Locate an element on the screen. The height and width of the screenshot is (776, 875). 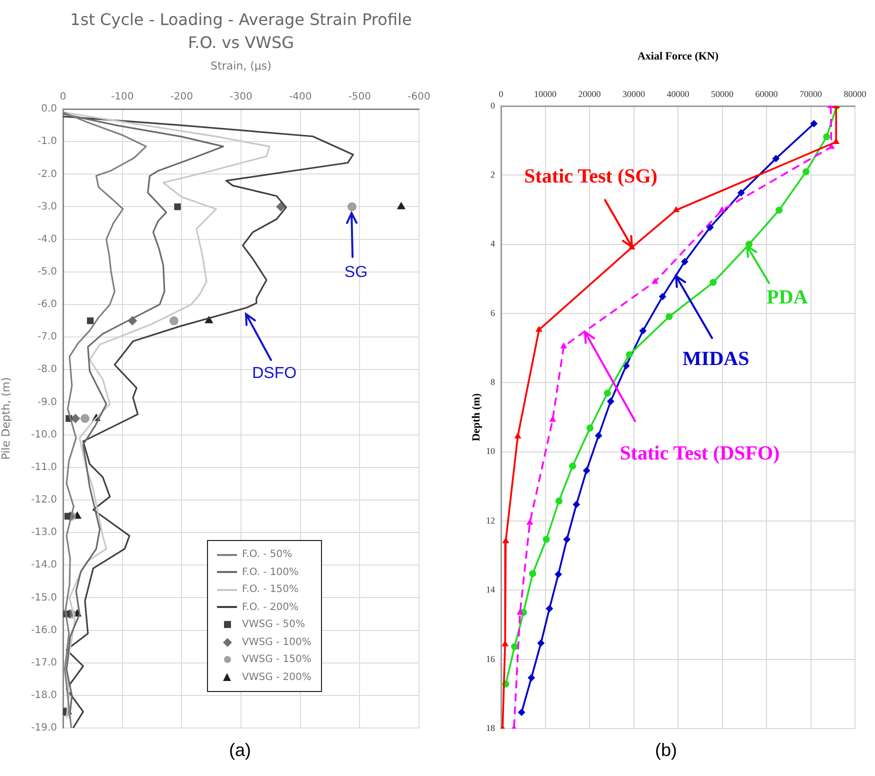
x-tick-label: 20000 is located at coordinates (590, 93).